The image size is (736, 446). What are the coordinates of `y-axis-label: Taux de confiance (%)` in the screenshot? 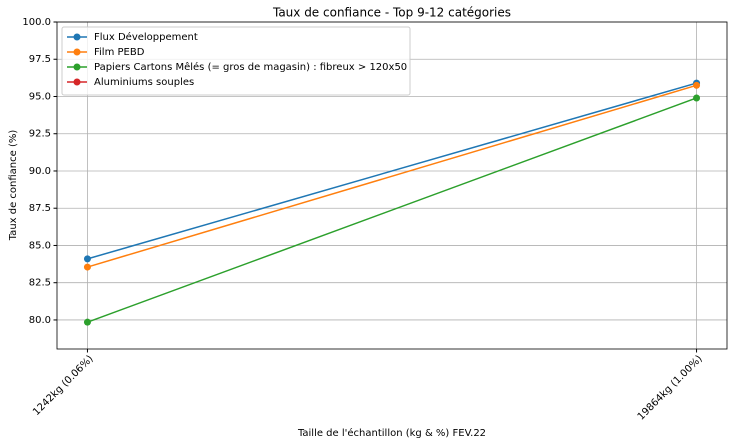 It's located at (13, 186).